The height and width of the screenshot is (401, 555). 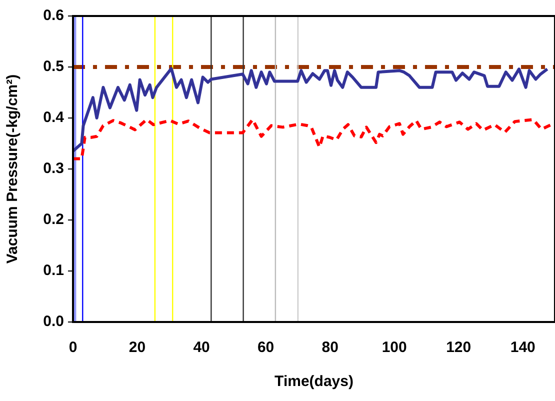 I want to click on x-tick-label: 100, so click(x=394, y=347).